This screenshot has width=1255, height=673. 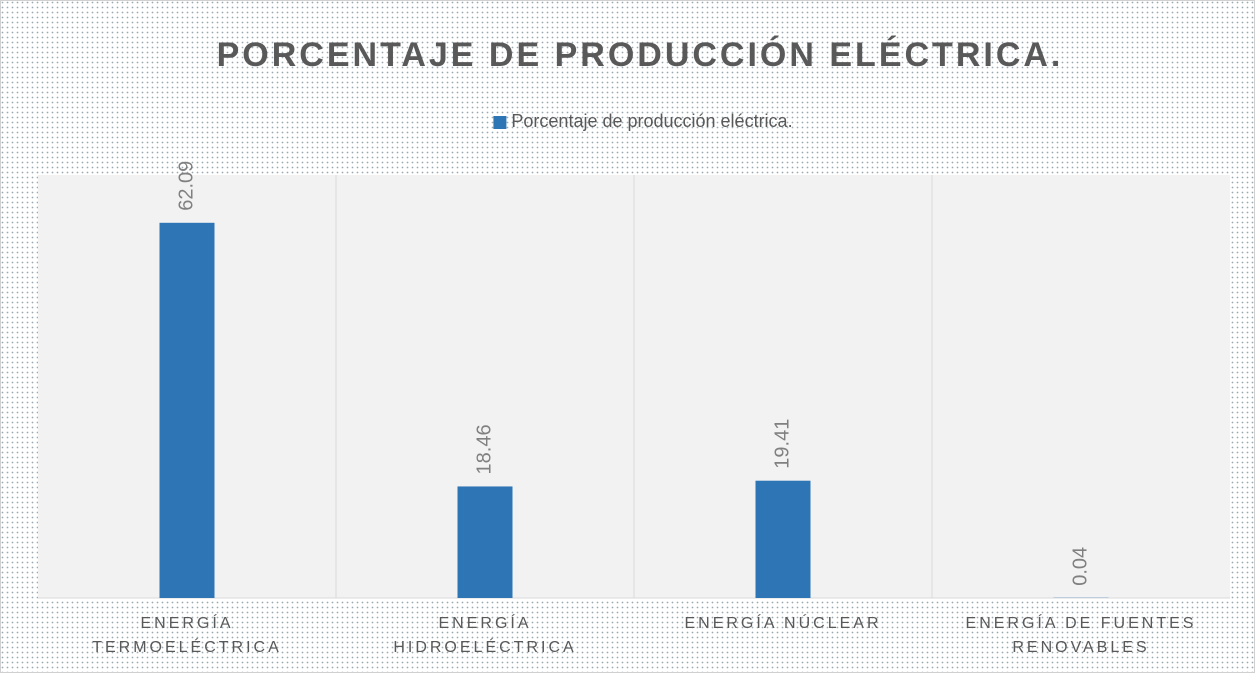 What do you see at coordinates (500, 122) in the screenshot?
I see `legend-swatch` at bounding box center [500, 122].